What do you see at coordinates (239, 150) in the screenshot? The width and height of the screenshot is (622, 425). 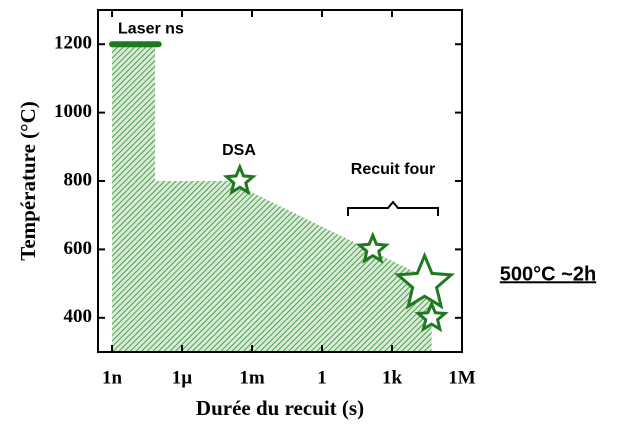 I see `annotation: DSA` at bounding box center [239, 150].